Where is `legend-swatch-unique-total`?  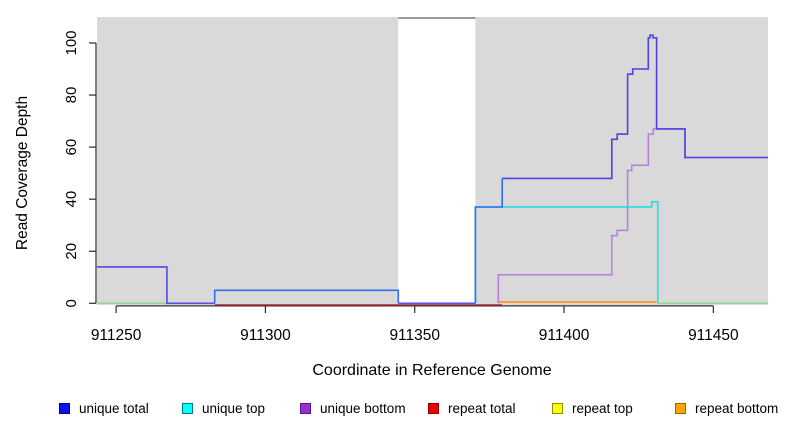 legend-swatch-unique-total is located at coordinates (64, 408).